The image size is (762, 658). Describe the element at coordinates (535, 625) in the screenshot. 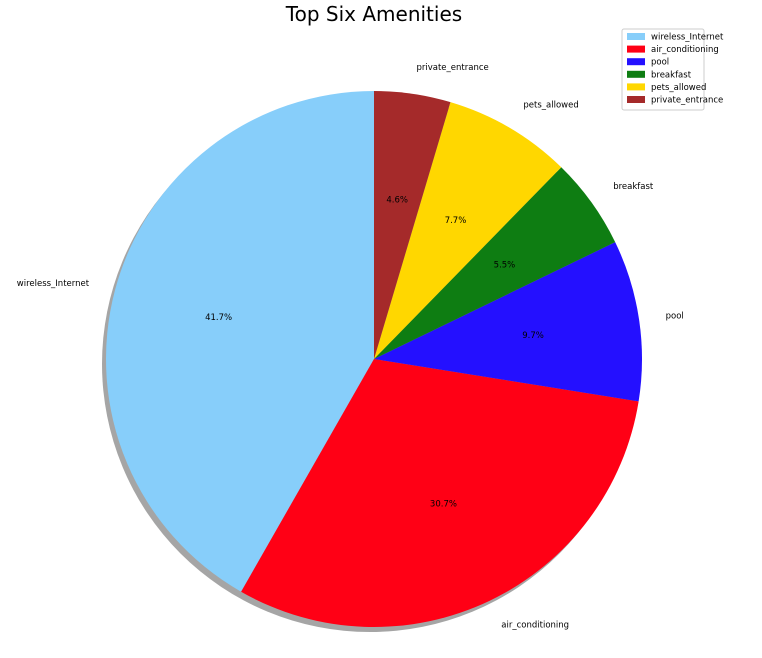

I see `slice-label-air-conditioning: air_conditioning` at that location.